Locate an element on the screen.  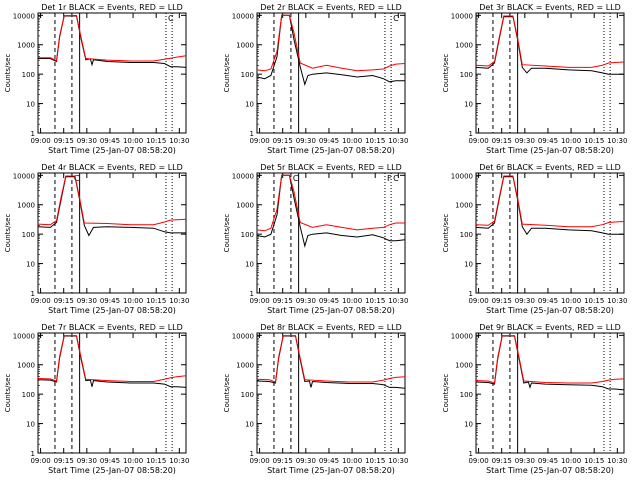
panel-title: Det 7r BLACK = Events, RED = LLD is located at coordinates (112, 327).